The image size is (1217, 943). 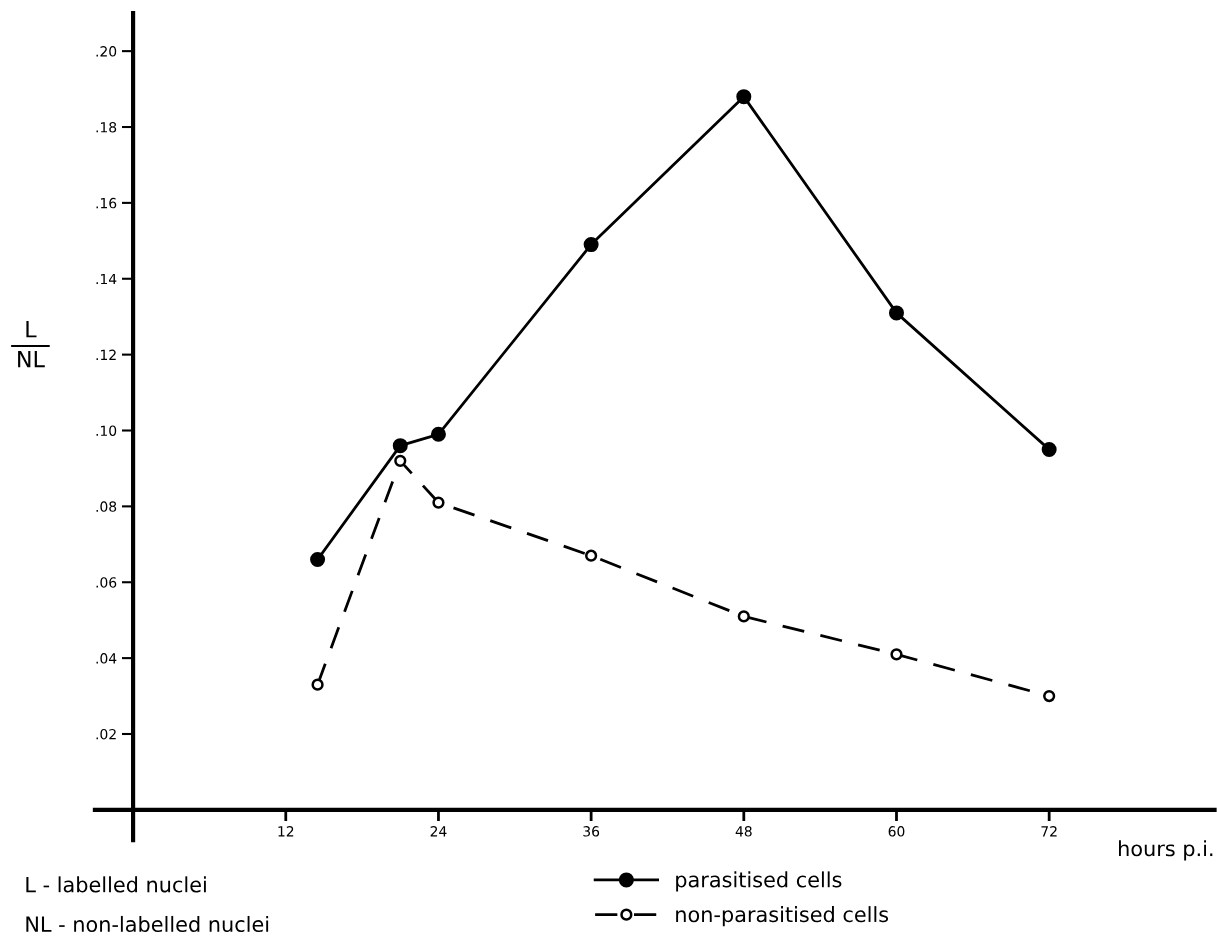 What do you see at coordinates (106, 734) in the screenshot?
I see `y-tick-label: .02` at bounding box center [106, 734].